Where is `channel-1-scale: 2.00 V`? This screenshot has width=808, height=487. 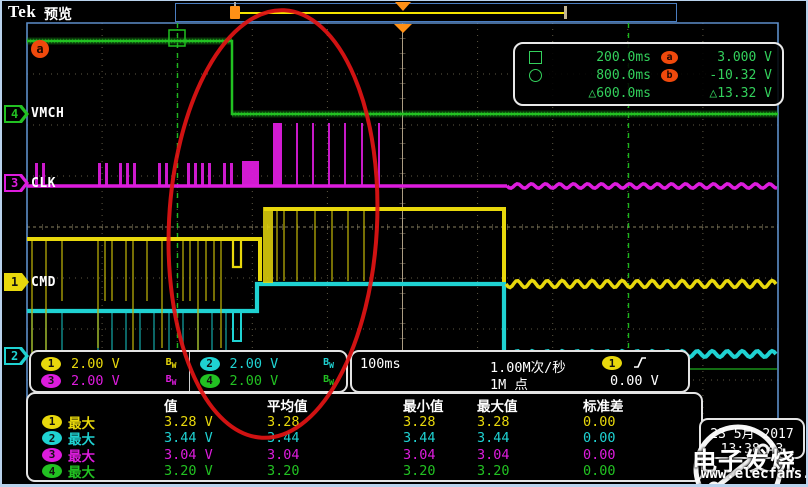
channel-1-scale: 2.00 V is located at coordinates (95, 363).